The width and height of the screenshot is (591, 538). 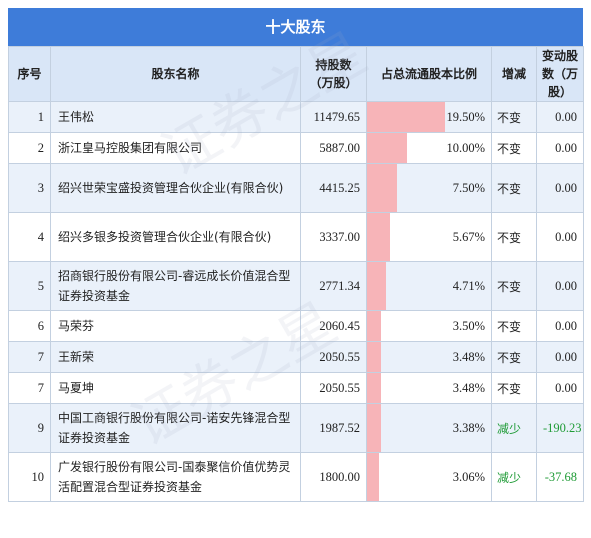 I want to click on header-name: 股东名称, so click(x=175, y=74).